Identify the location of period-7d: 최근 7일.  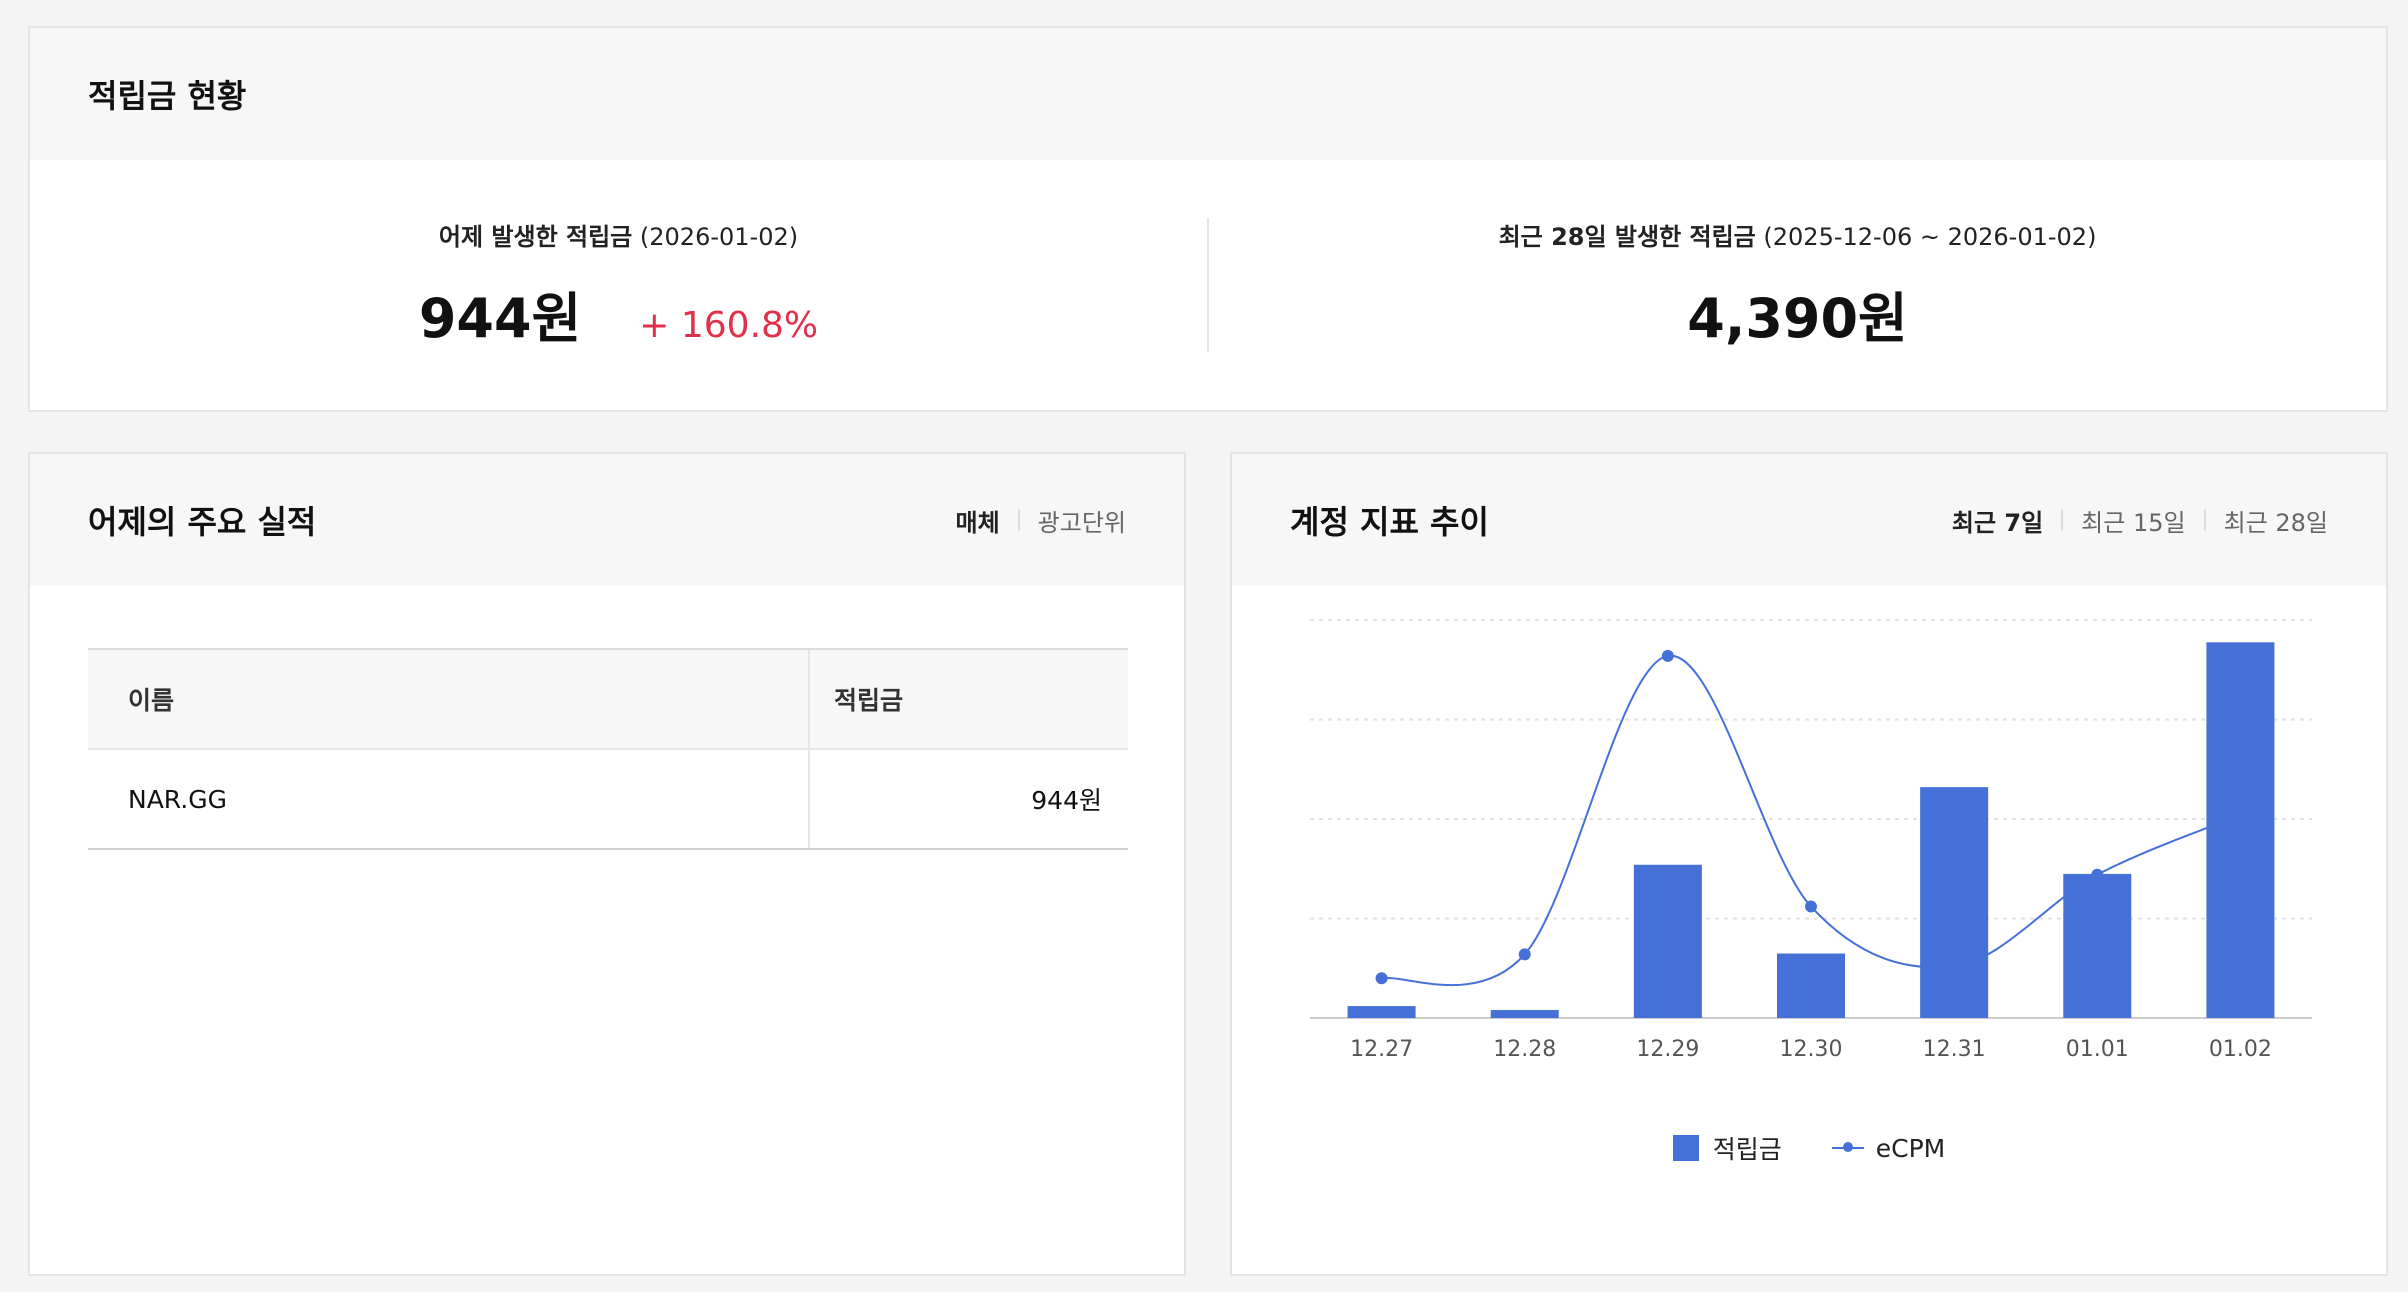
(1997, 522).